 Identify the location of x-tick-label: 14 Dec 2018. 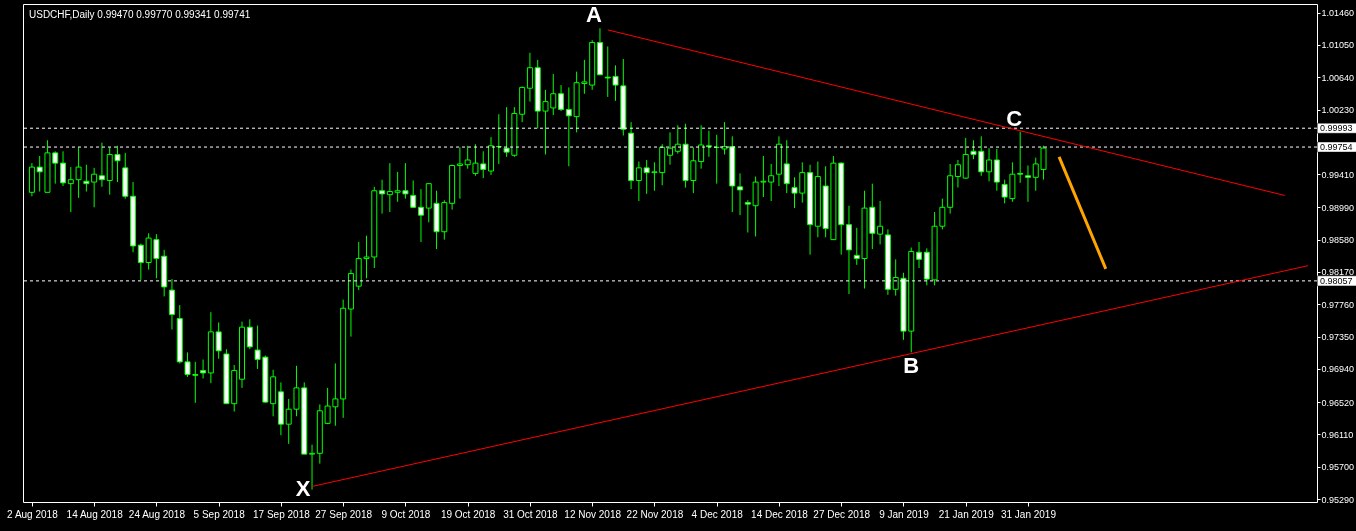
(780, 514).